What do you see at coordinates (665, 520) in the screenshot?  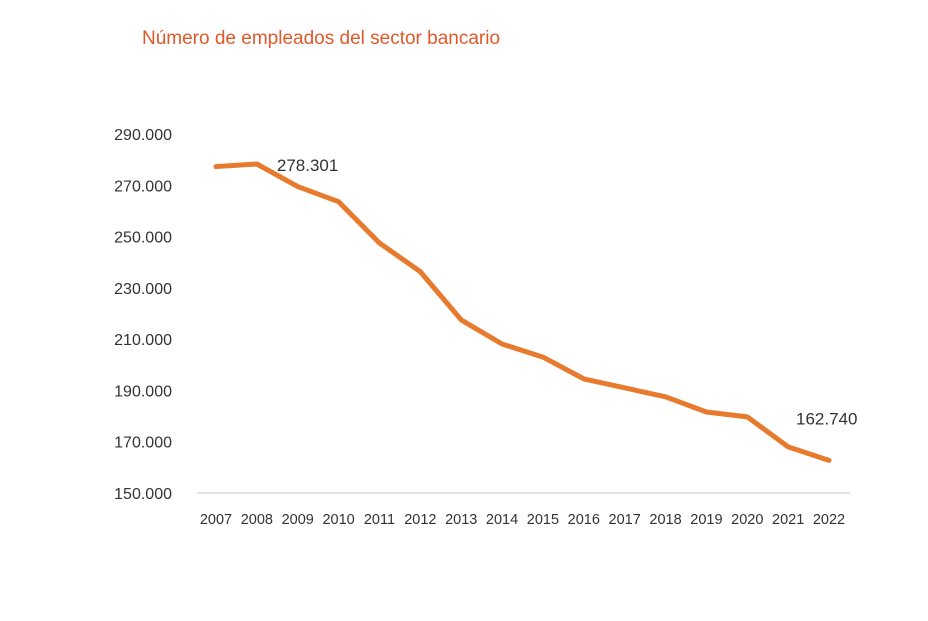 I see `x-tick-label: 2018` at bounding box center [665, 520].